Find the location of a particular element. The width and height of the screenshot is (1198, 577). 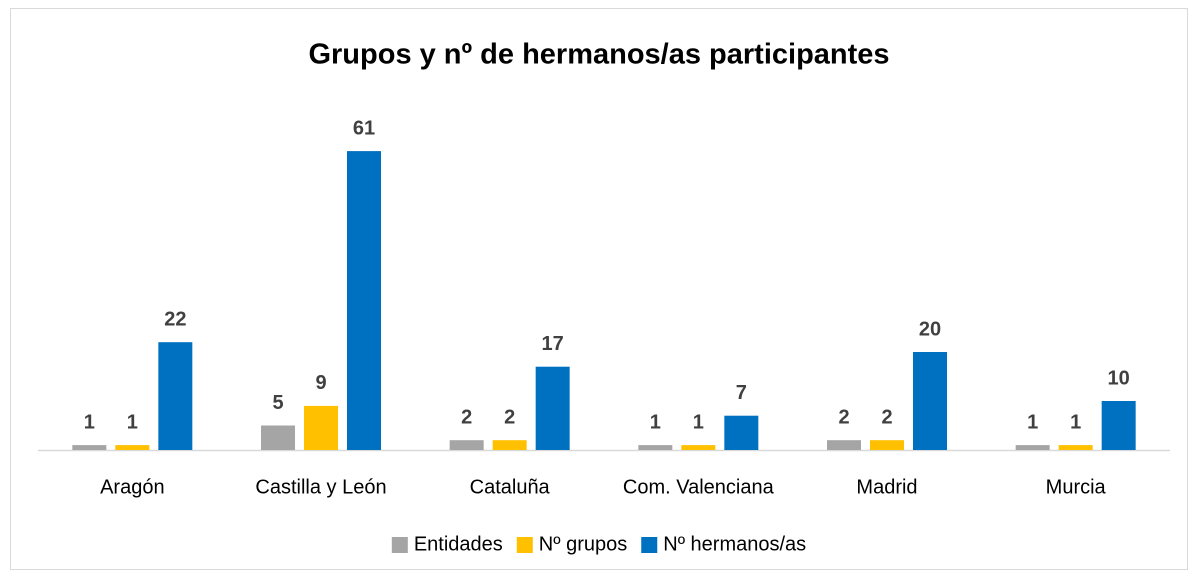

chart-title: Grupos y nº de hermanos/as participantes is located at coordinates (598, 55).